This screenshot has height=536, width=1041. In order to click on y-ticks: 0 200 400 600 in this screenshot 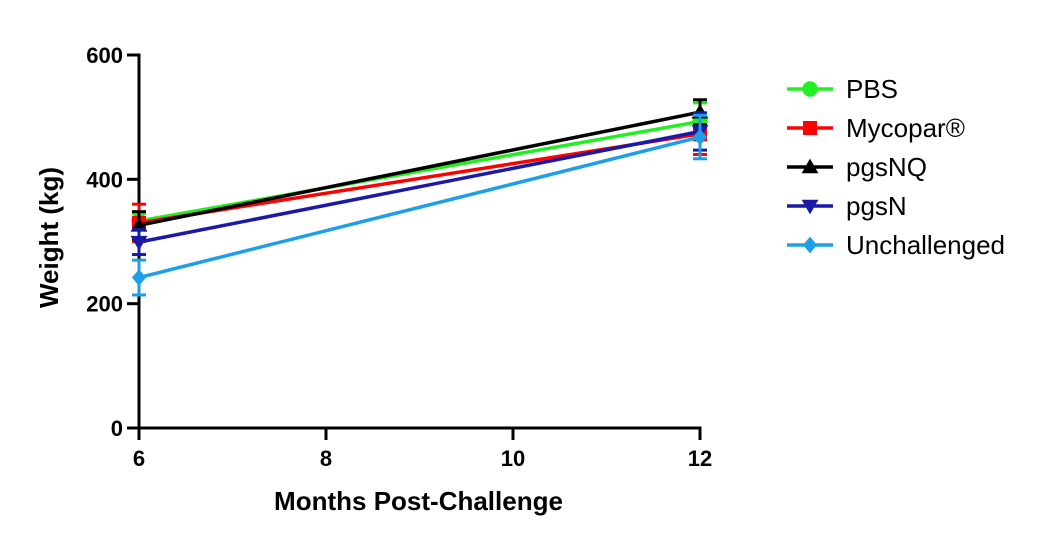, I will do `click(112, 242)`.